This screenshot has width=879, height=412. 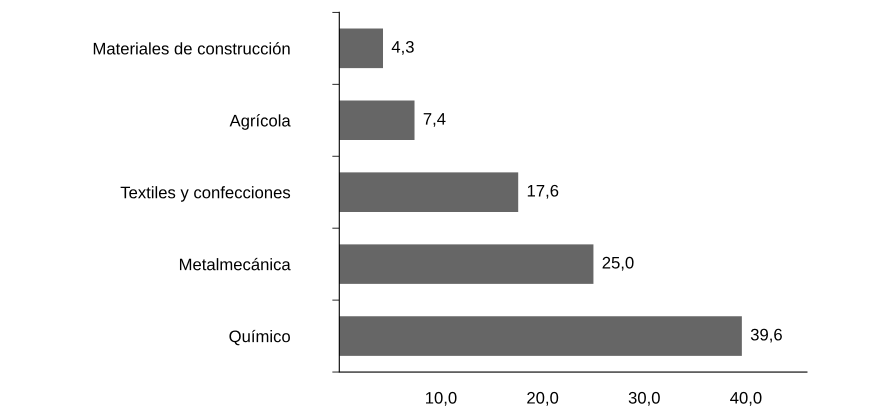 What do you see at coordinates (543, 191) in the screenshot?
I see `data-label: 17,6` at bounding box center [543, 191].